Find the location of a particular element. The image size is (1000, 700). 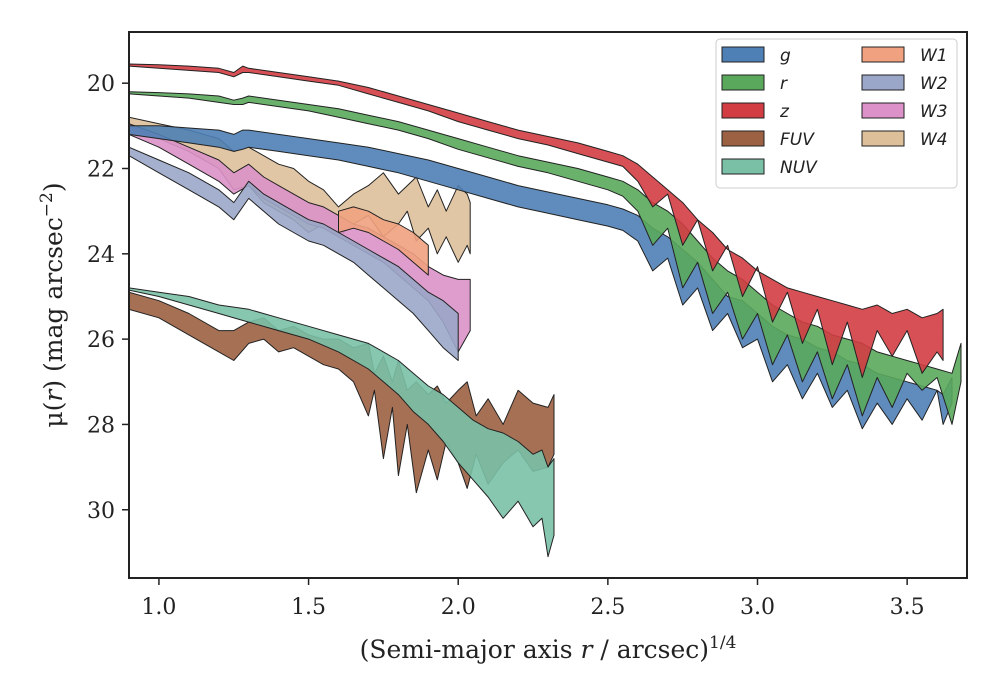

x-tick-label: 3.5 is located at coordinates (907, 607).